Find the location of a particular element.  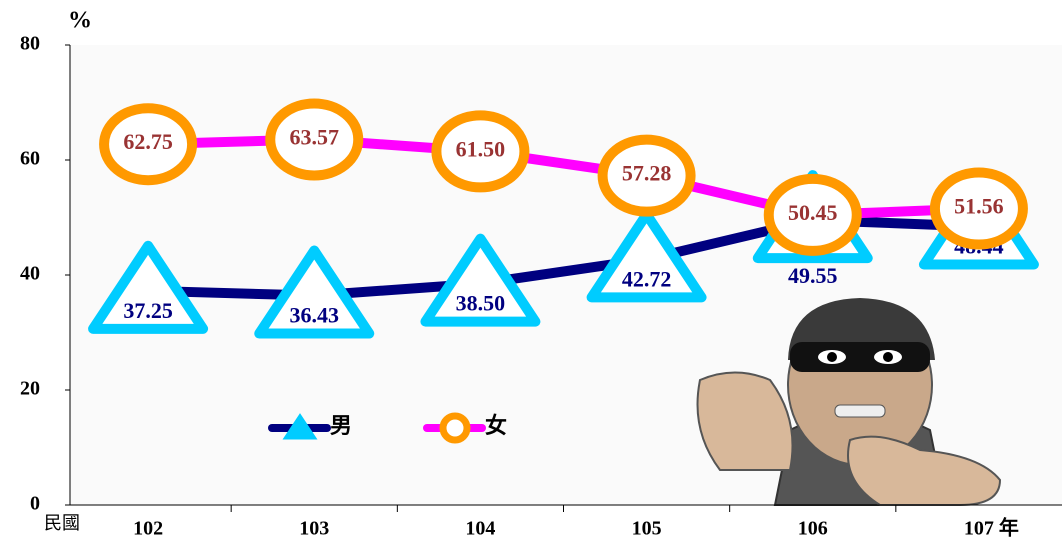

x-tick-label: 105 is located at coordinates (647, 529).